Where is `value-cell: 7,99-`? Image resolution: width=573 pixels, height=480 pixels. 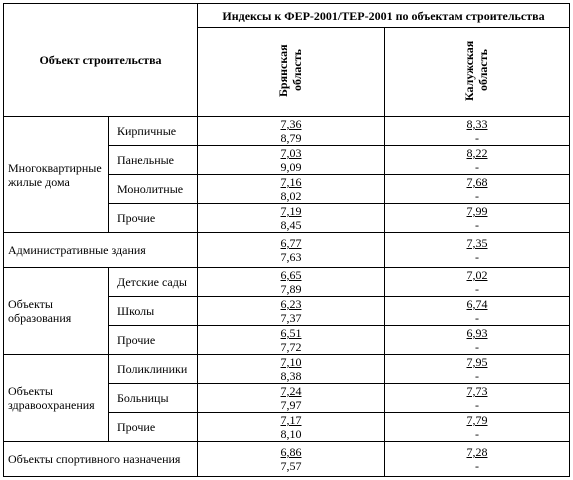 value-cell: 7,99- is located at coordinates (477, 218).